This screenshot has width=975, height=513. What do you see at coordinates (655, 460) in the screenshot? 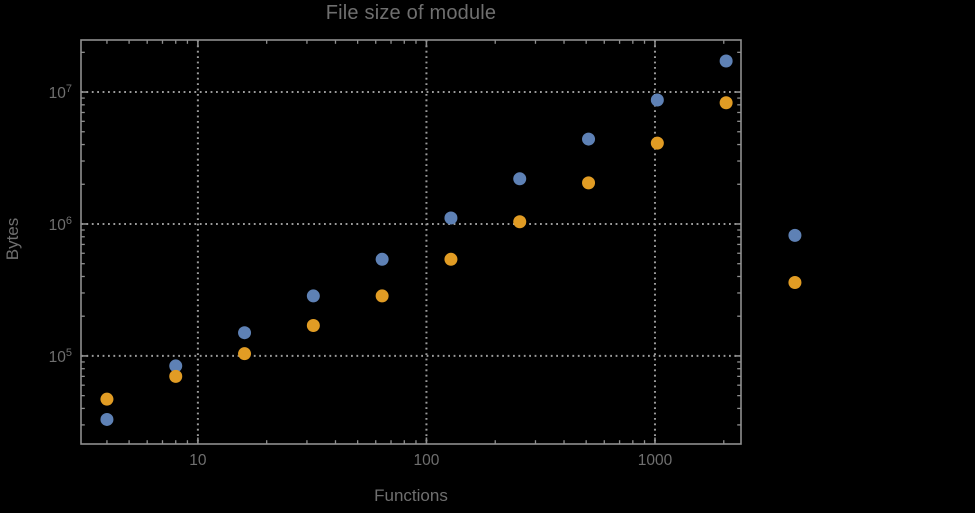
I see `x-tick-label: 1000` at bounding box center [655, 460].